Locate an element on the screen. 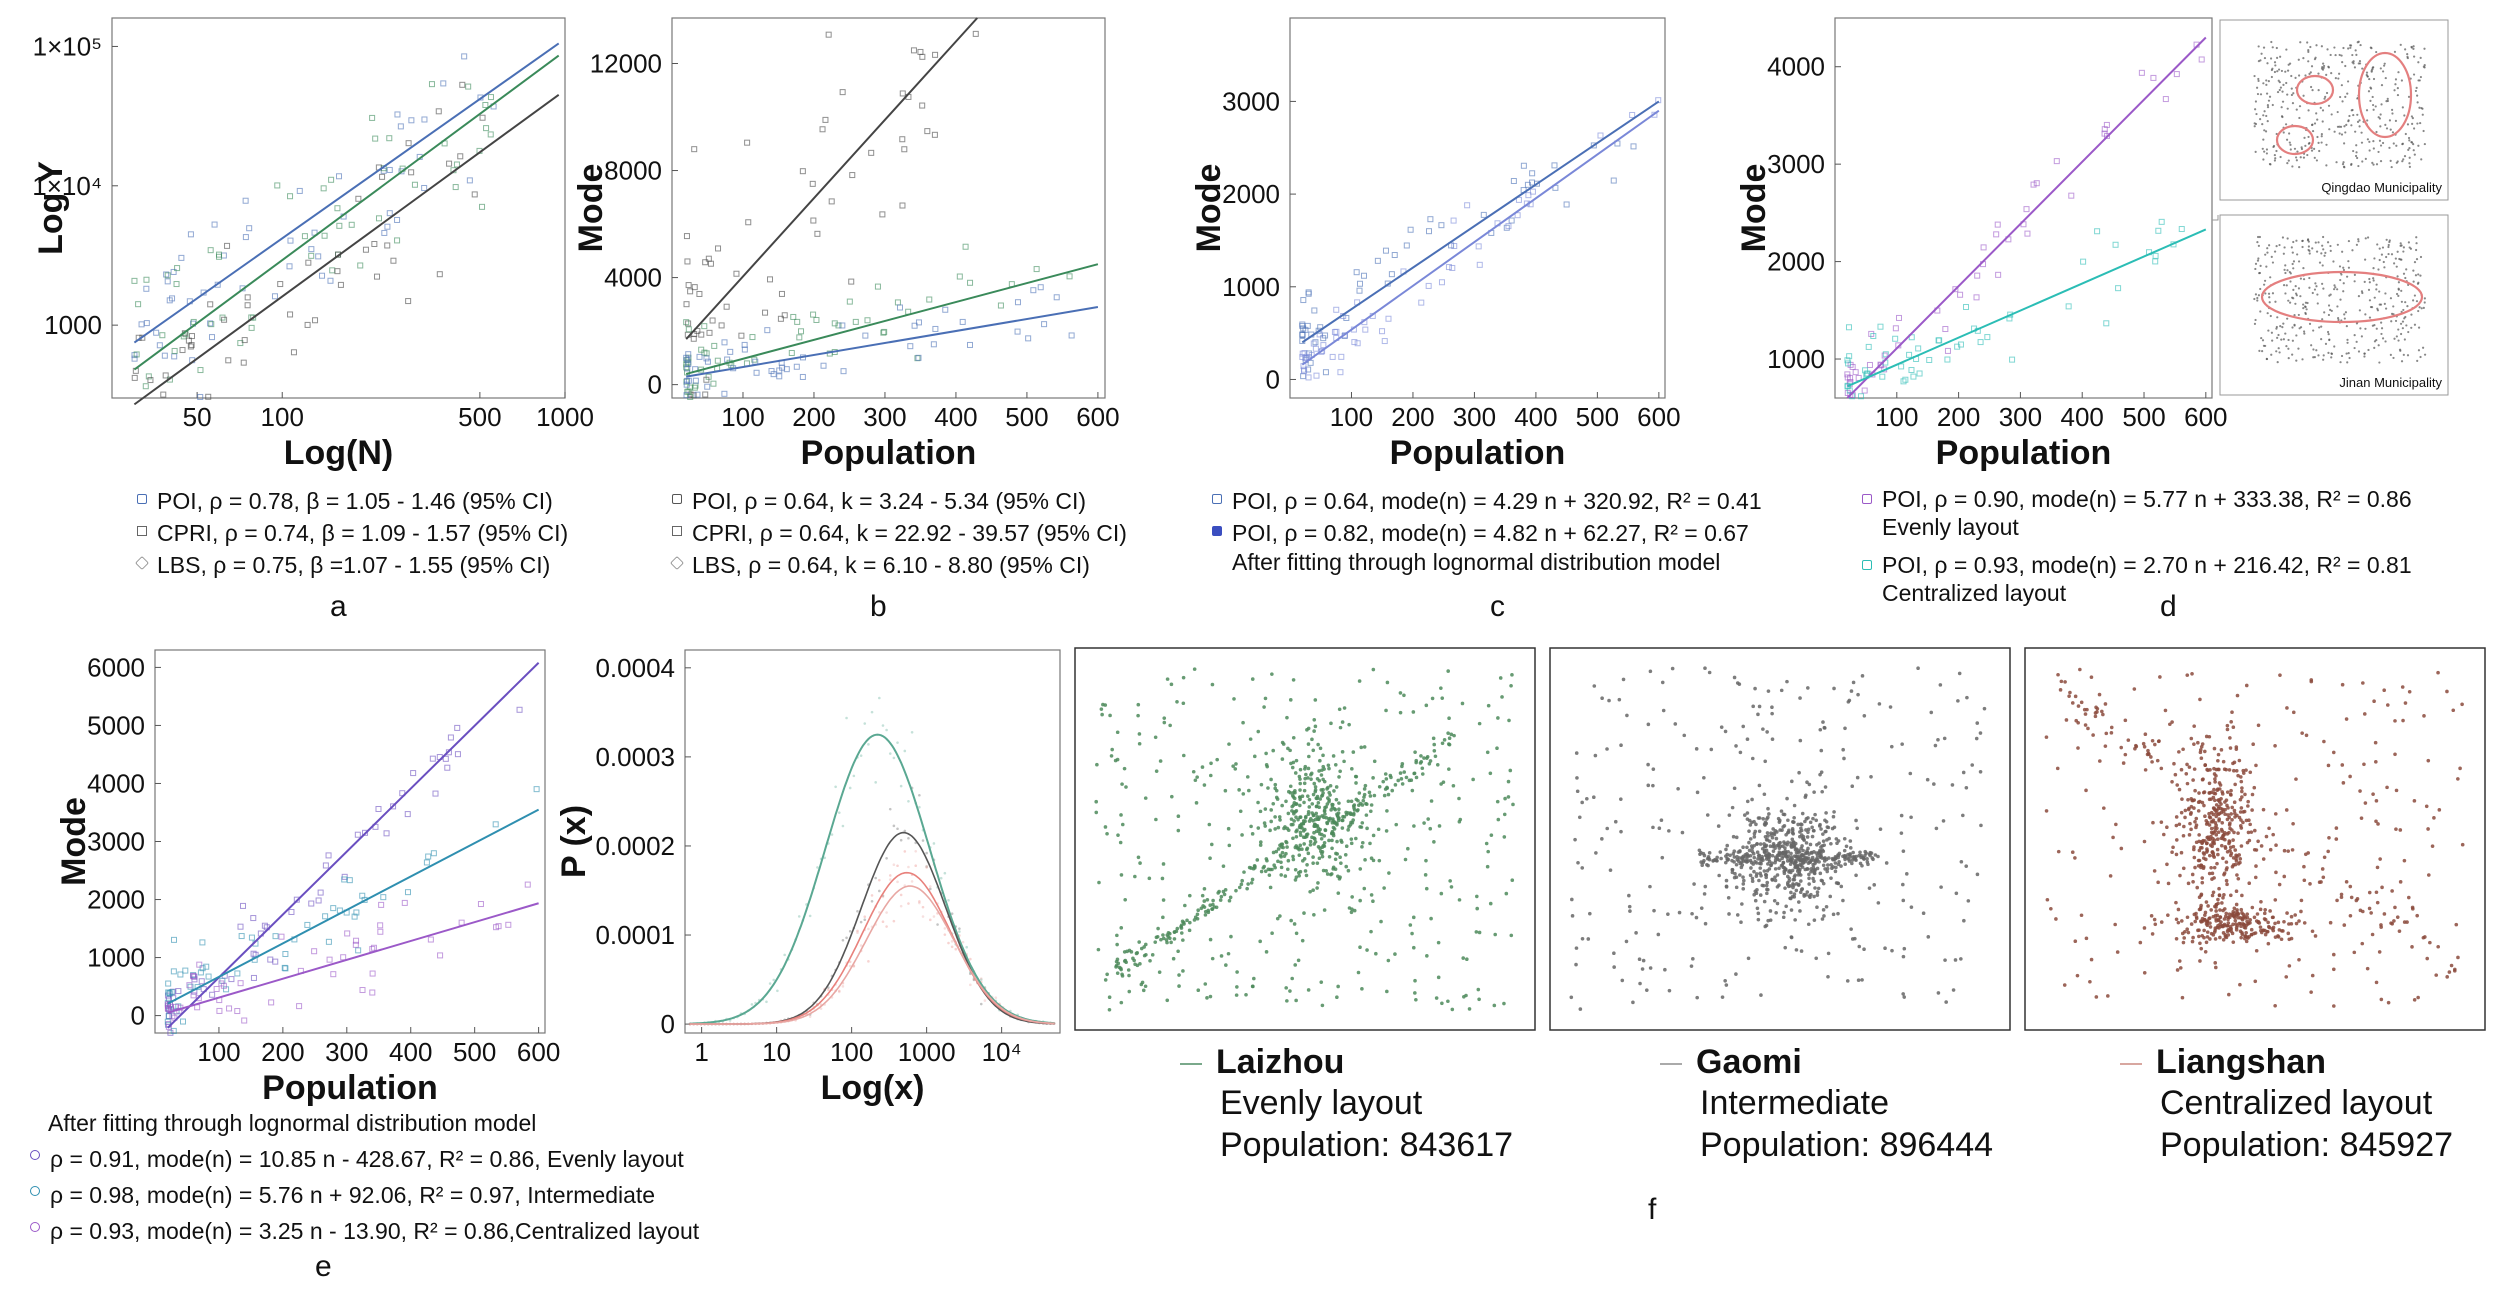 The width and height of the screenshot is (2502, 1300). data-point-d is located at coordinates (1983, 247).